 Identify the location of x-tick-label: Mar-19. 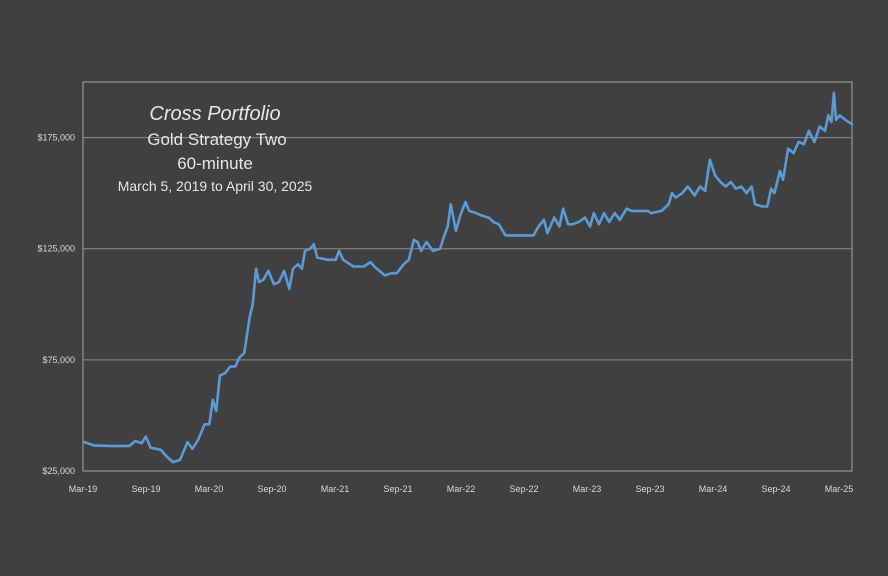
(83, 489).